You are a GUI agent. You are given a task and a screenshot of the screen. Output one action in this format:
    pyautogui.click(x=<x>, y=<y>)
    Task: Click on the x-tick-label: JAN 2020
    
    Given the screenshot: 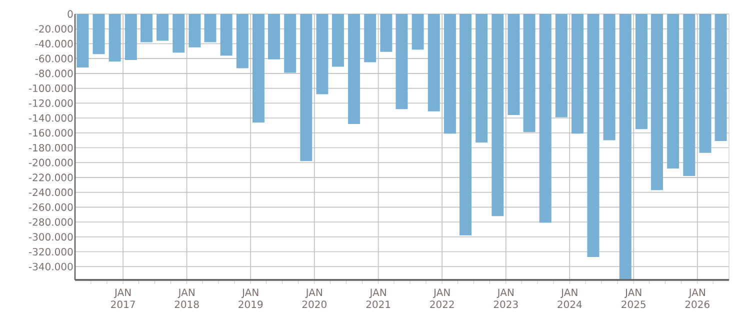 What is the action you would take?
    pyautogui.click(x=314, y=298)
    